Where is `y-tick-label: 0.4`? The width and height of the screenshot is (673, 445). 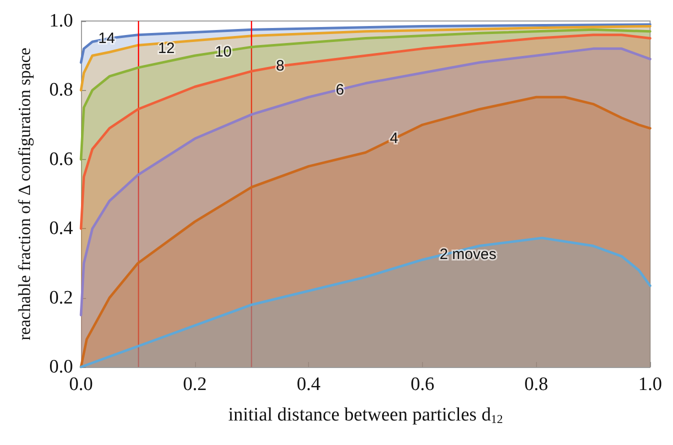
y-tick-label: 0.4 is located at coordinates (61, 229).